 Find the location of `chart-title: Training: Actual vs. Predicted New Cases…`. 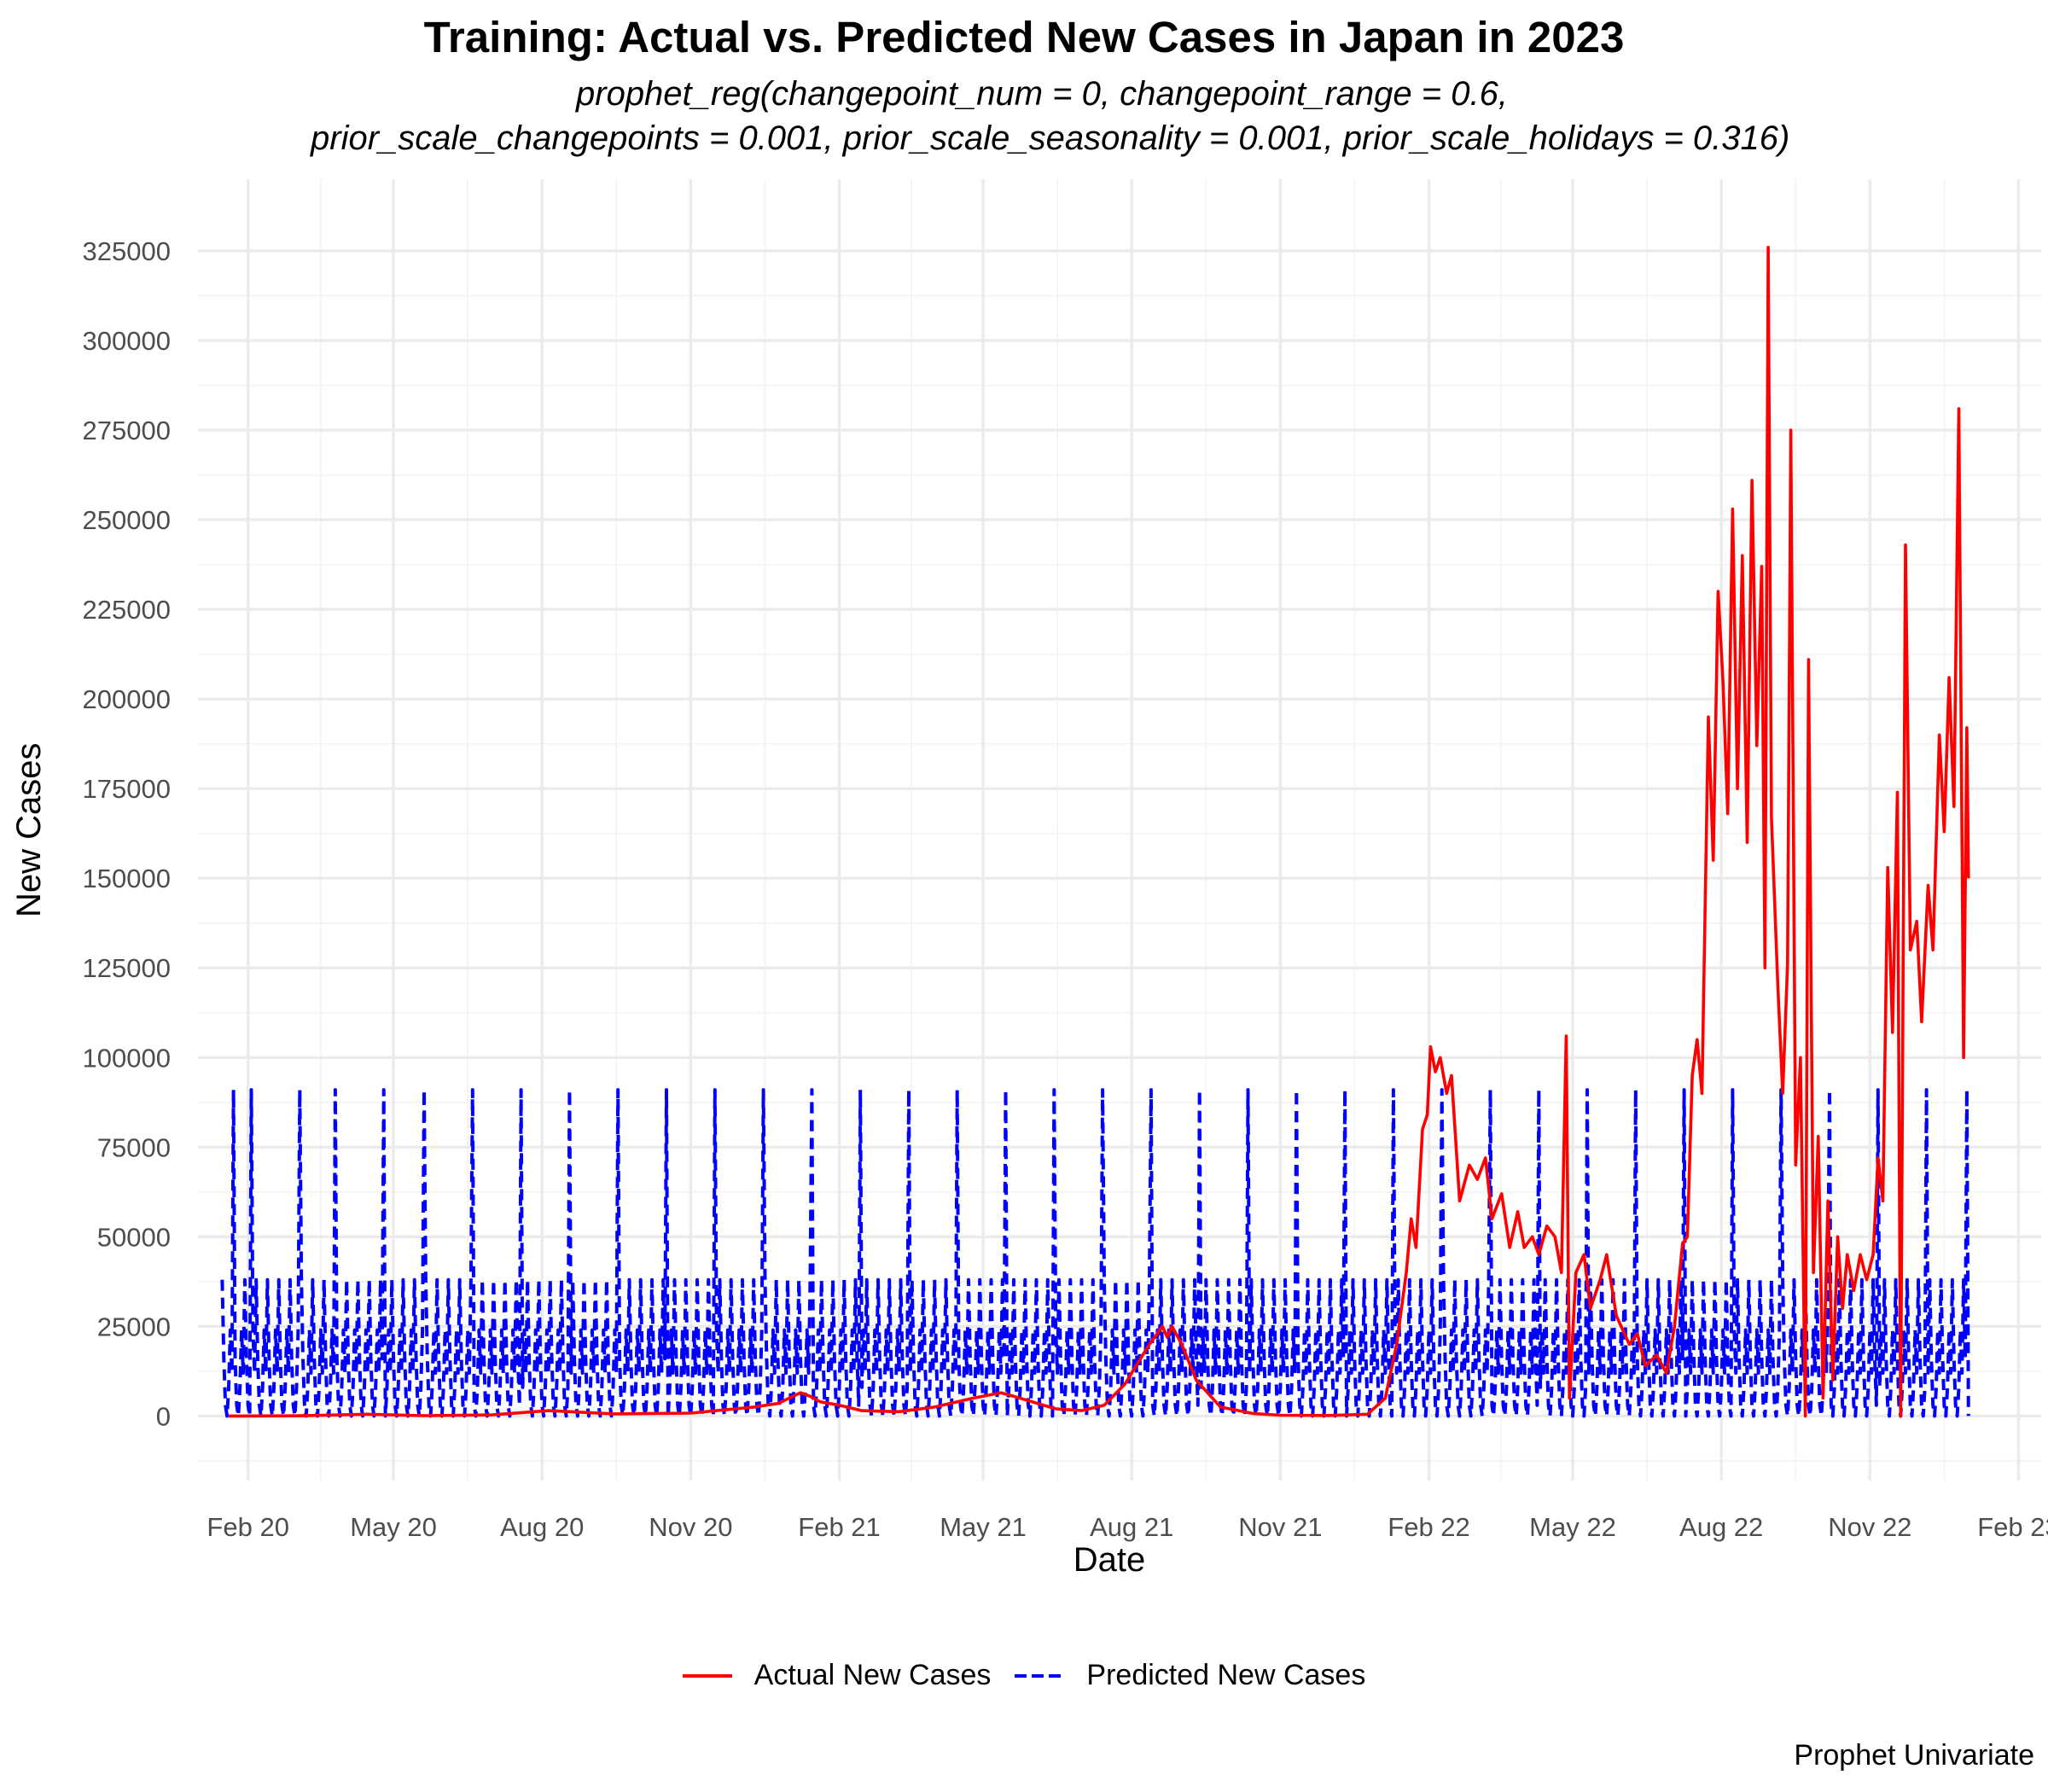

chart-title: Training: Actual vs. Predicted New Cases… is located at coordinates (1024, 37).